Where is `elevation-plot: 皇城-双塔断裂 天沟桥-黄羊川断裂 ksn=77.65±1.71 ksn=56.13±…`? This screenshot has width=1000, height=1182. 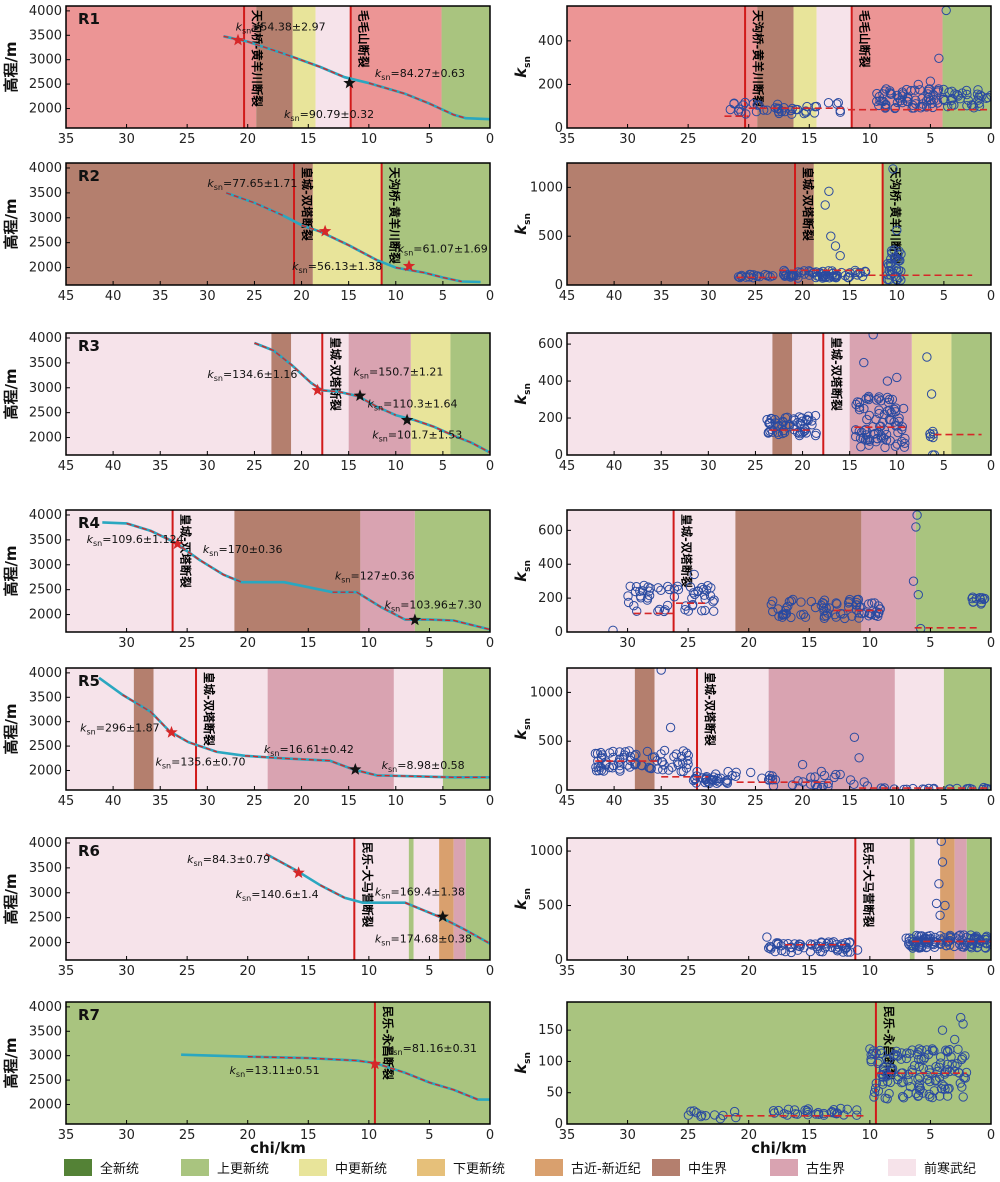 elevation-plot: 皇城-双塔断裂 天沟桥-黄羊川断裂 ksn=77.65±1.71 ksn=56.13±… is located at coordinates (248, 232).